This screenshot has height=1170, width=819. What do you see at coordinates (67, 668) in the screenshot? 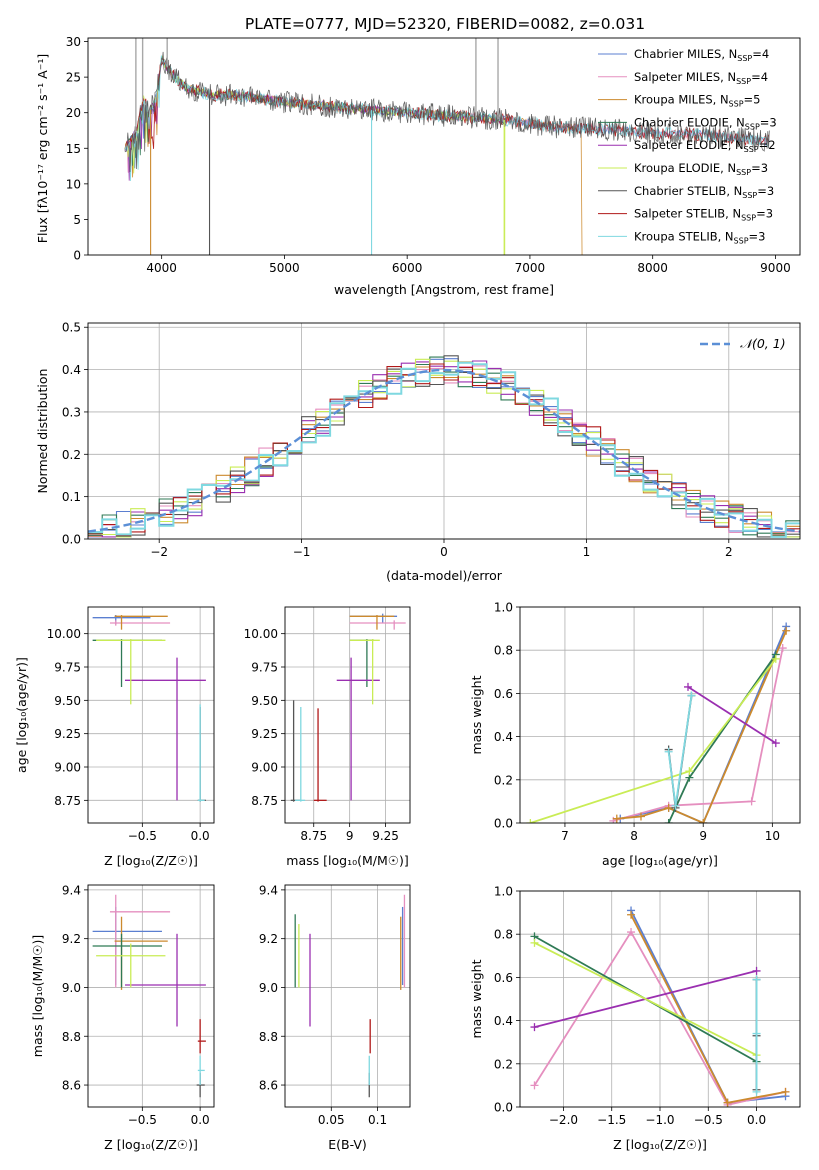
I see `age-Z-ytick-label: 9.75` at bounding box center [67, 668].